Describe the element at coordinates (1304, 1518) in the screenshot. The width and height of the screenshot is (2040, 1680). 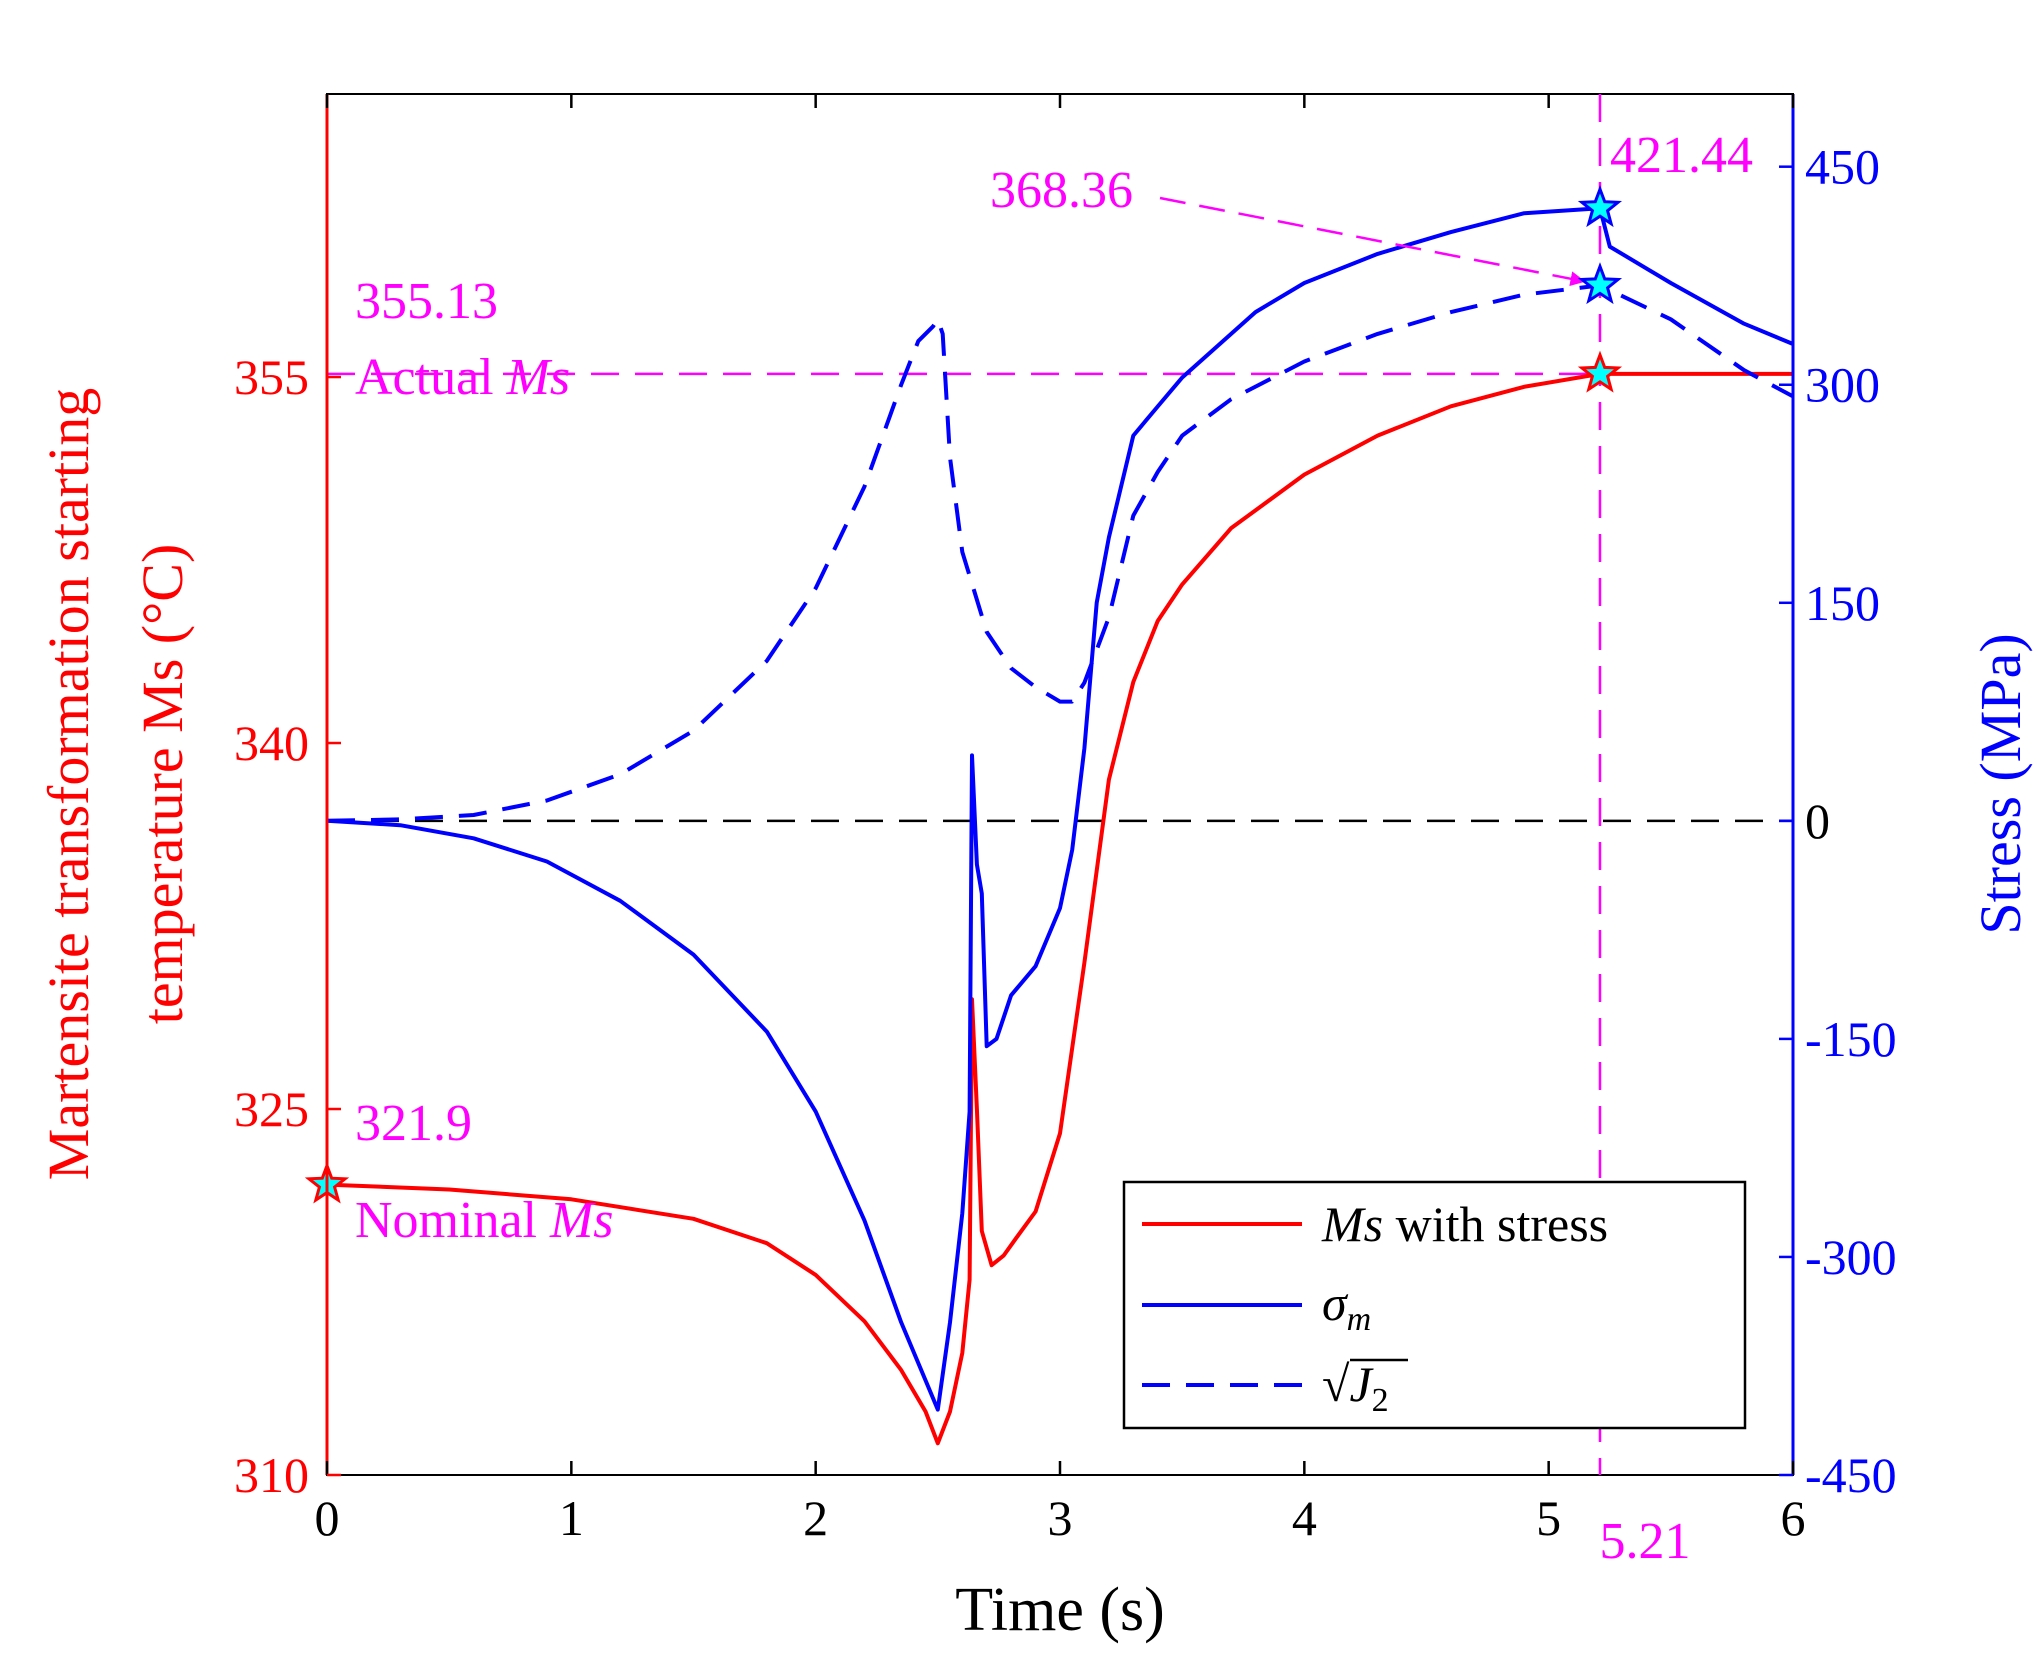
I see `x-tick-label: 4` at that location.